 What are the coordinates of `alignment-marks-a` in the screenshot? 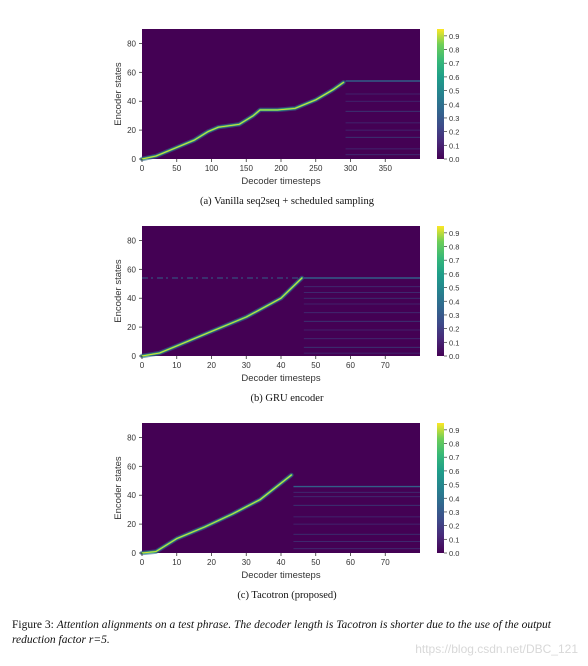 It's located at (279, 121).